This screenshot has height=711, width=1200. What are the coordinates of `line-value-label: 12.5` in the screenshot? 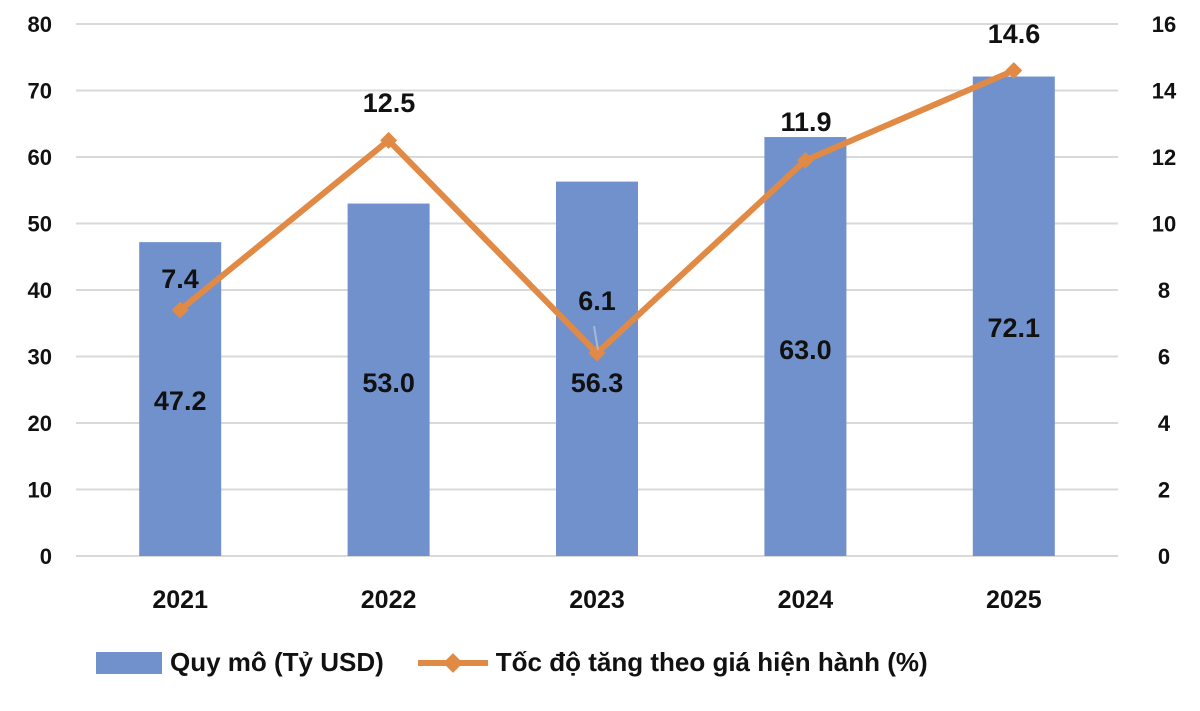 It's located at (389, 103).